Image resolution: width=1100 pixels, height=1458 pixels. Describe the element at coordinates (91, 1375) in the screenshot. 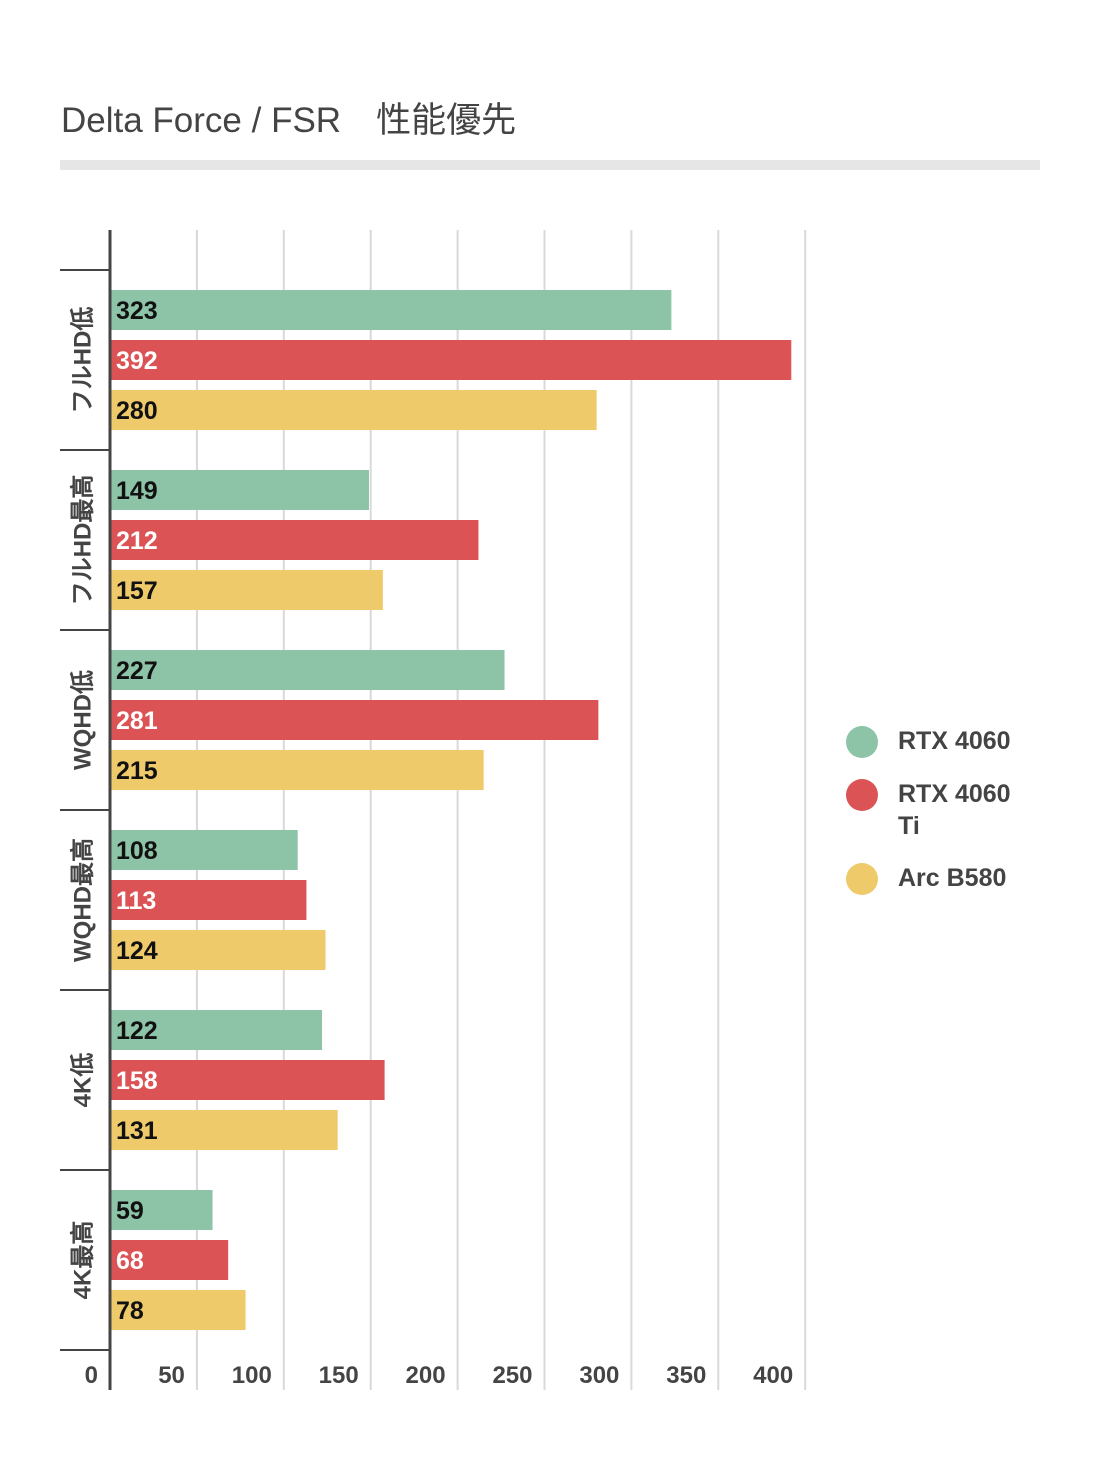

I see `x-tick-label: 0` at that location.